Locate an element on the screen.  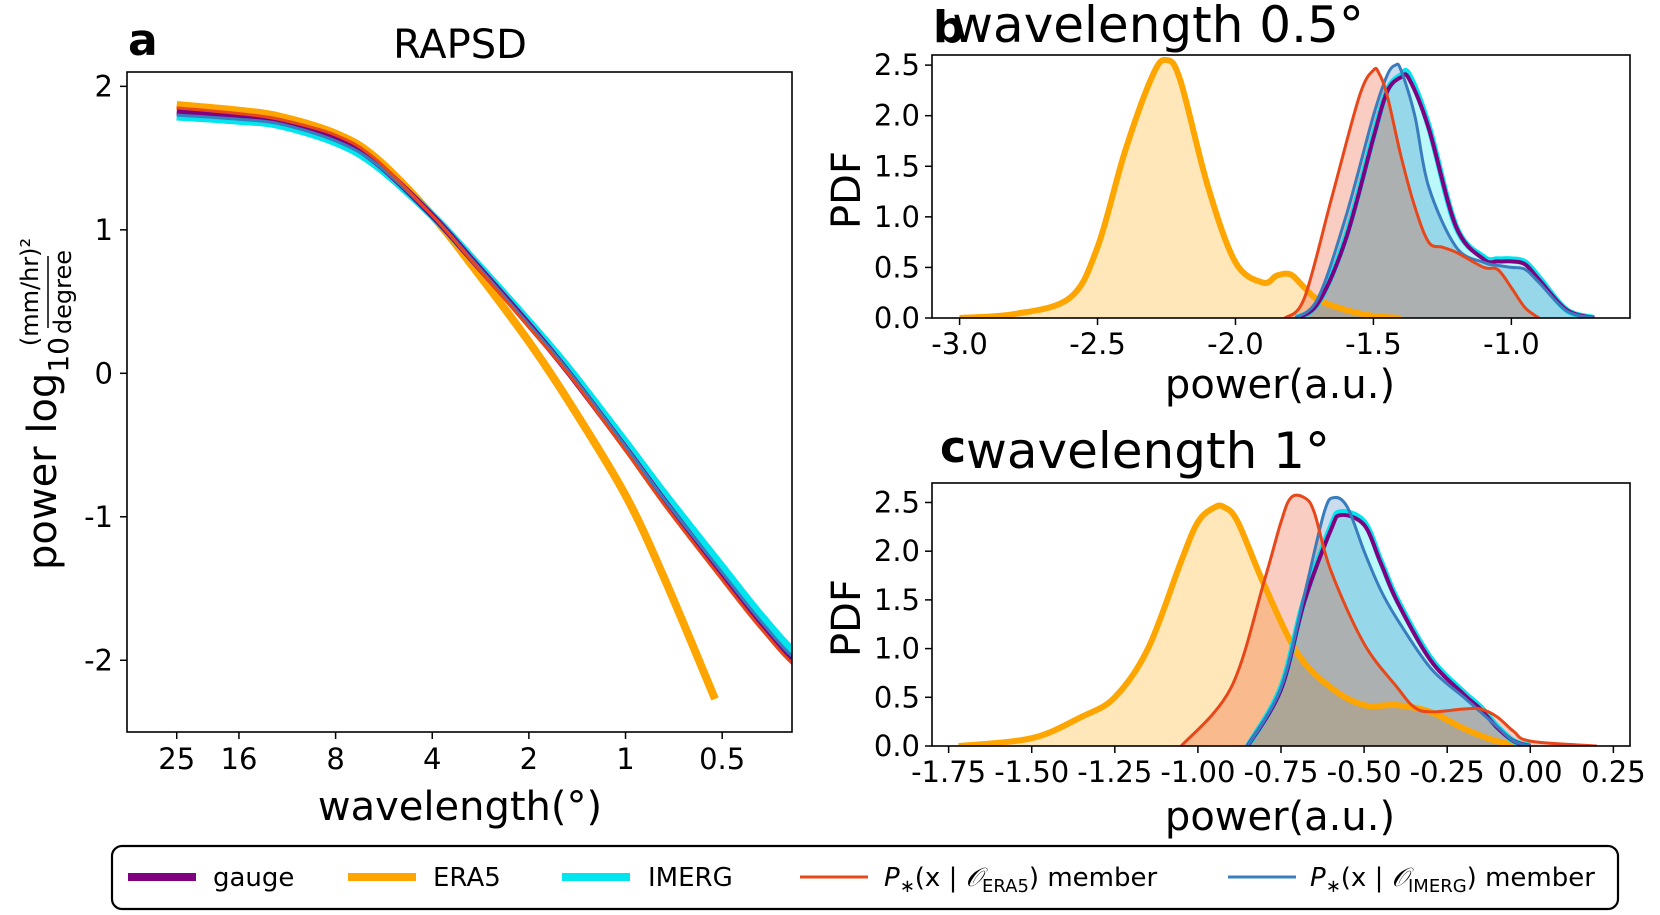
svg-text: power log10 is located at coordinates (47, 453).